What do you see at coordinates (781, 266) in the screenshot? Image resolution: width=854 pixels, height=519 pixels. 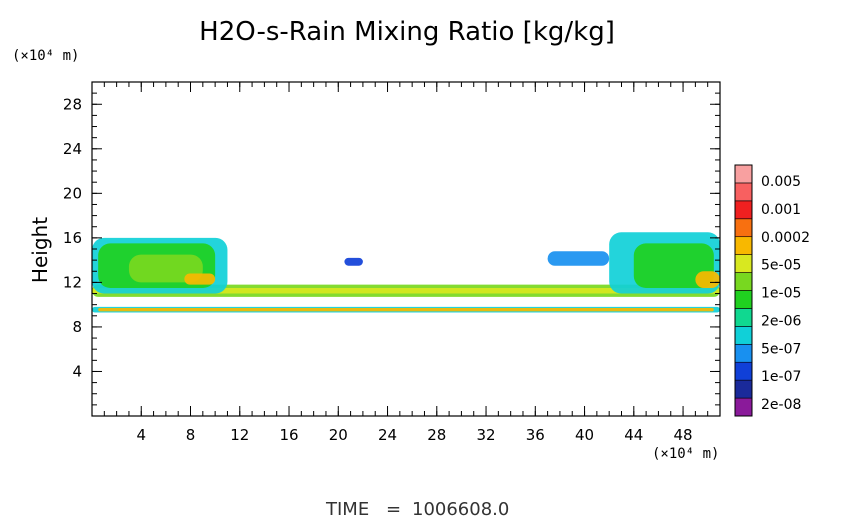 I see `colorbar-label: 5e-05` at bounding box center [781, 266].